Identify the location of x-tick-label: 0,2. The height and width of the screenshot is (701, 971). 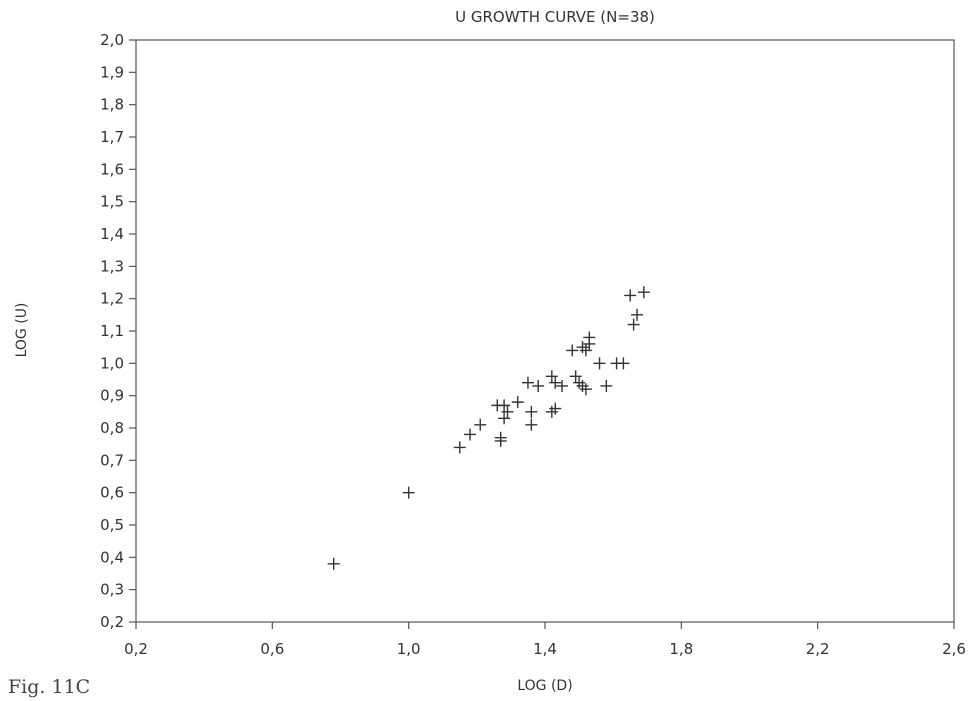
(136, 649).